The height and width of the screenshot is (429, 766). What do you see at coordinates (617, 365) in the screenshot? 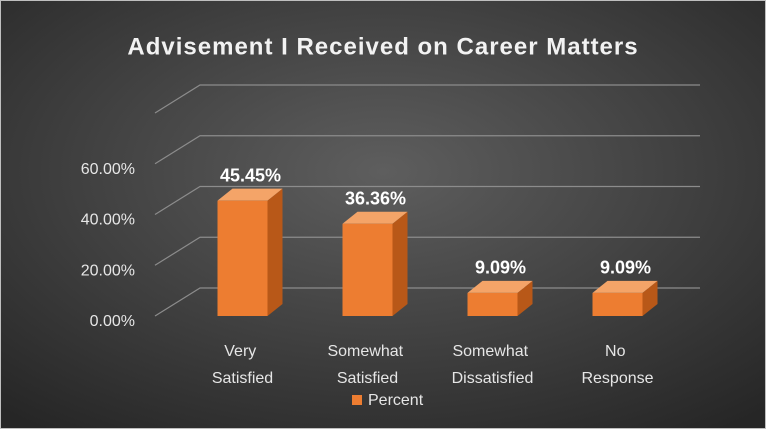
I see `x-tick-label: No Response` at bounding box center [617, 365].